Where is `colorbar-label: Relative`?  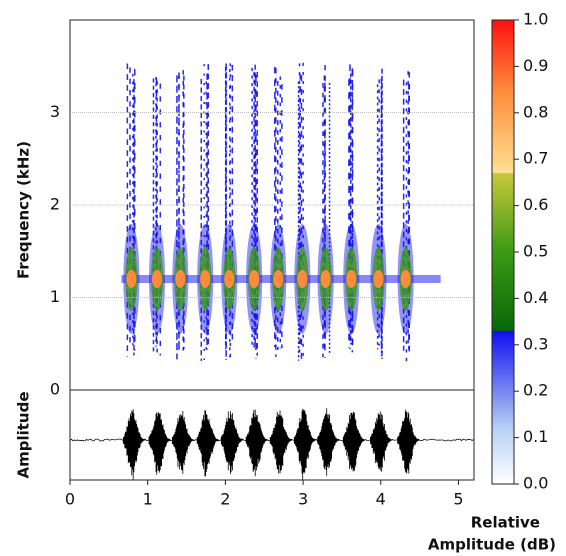 colorbar-label: Relative is located at coordinates (505, 523).